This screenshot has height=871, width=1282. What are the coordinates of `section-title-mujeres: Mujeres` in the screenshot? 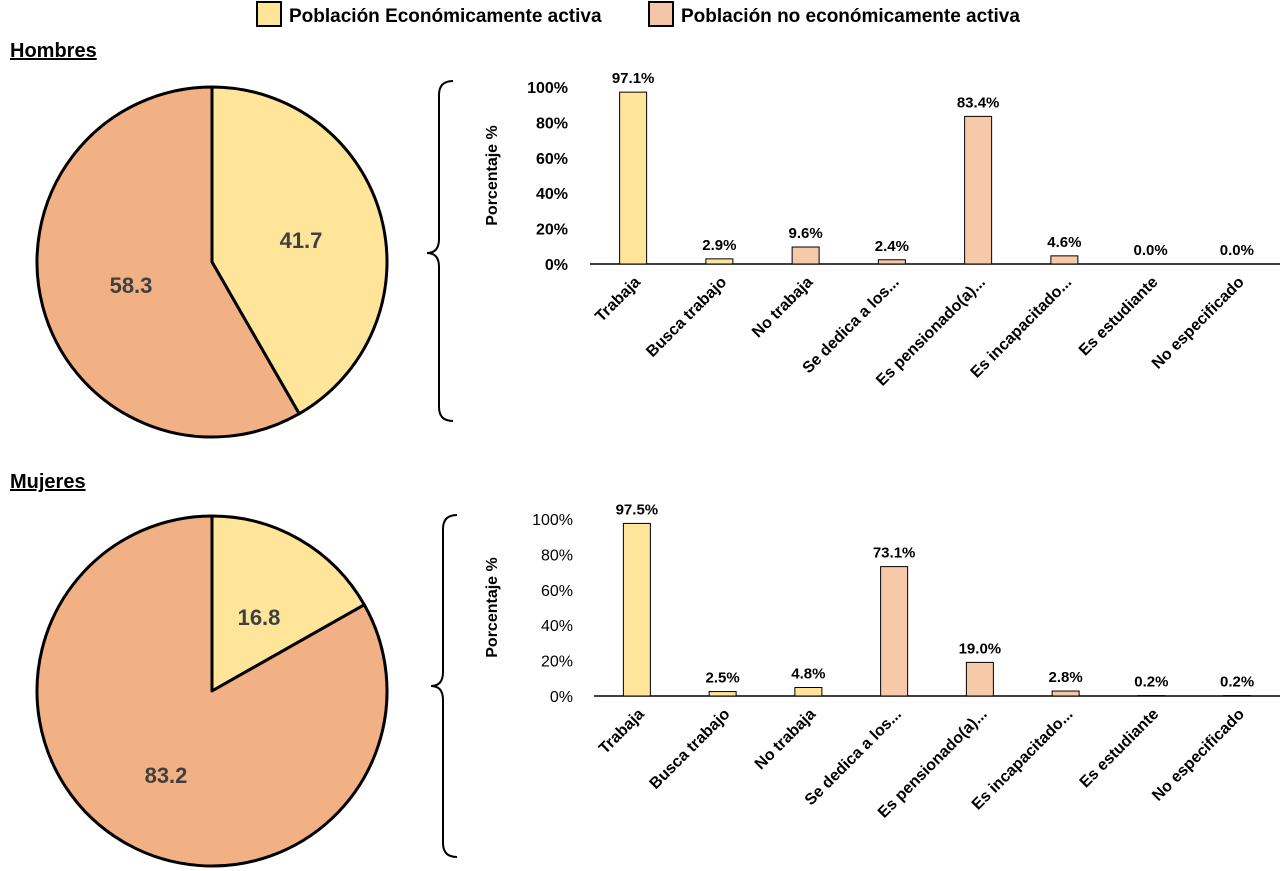 It's located at (48, 482).